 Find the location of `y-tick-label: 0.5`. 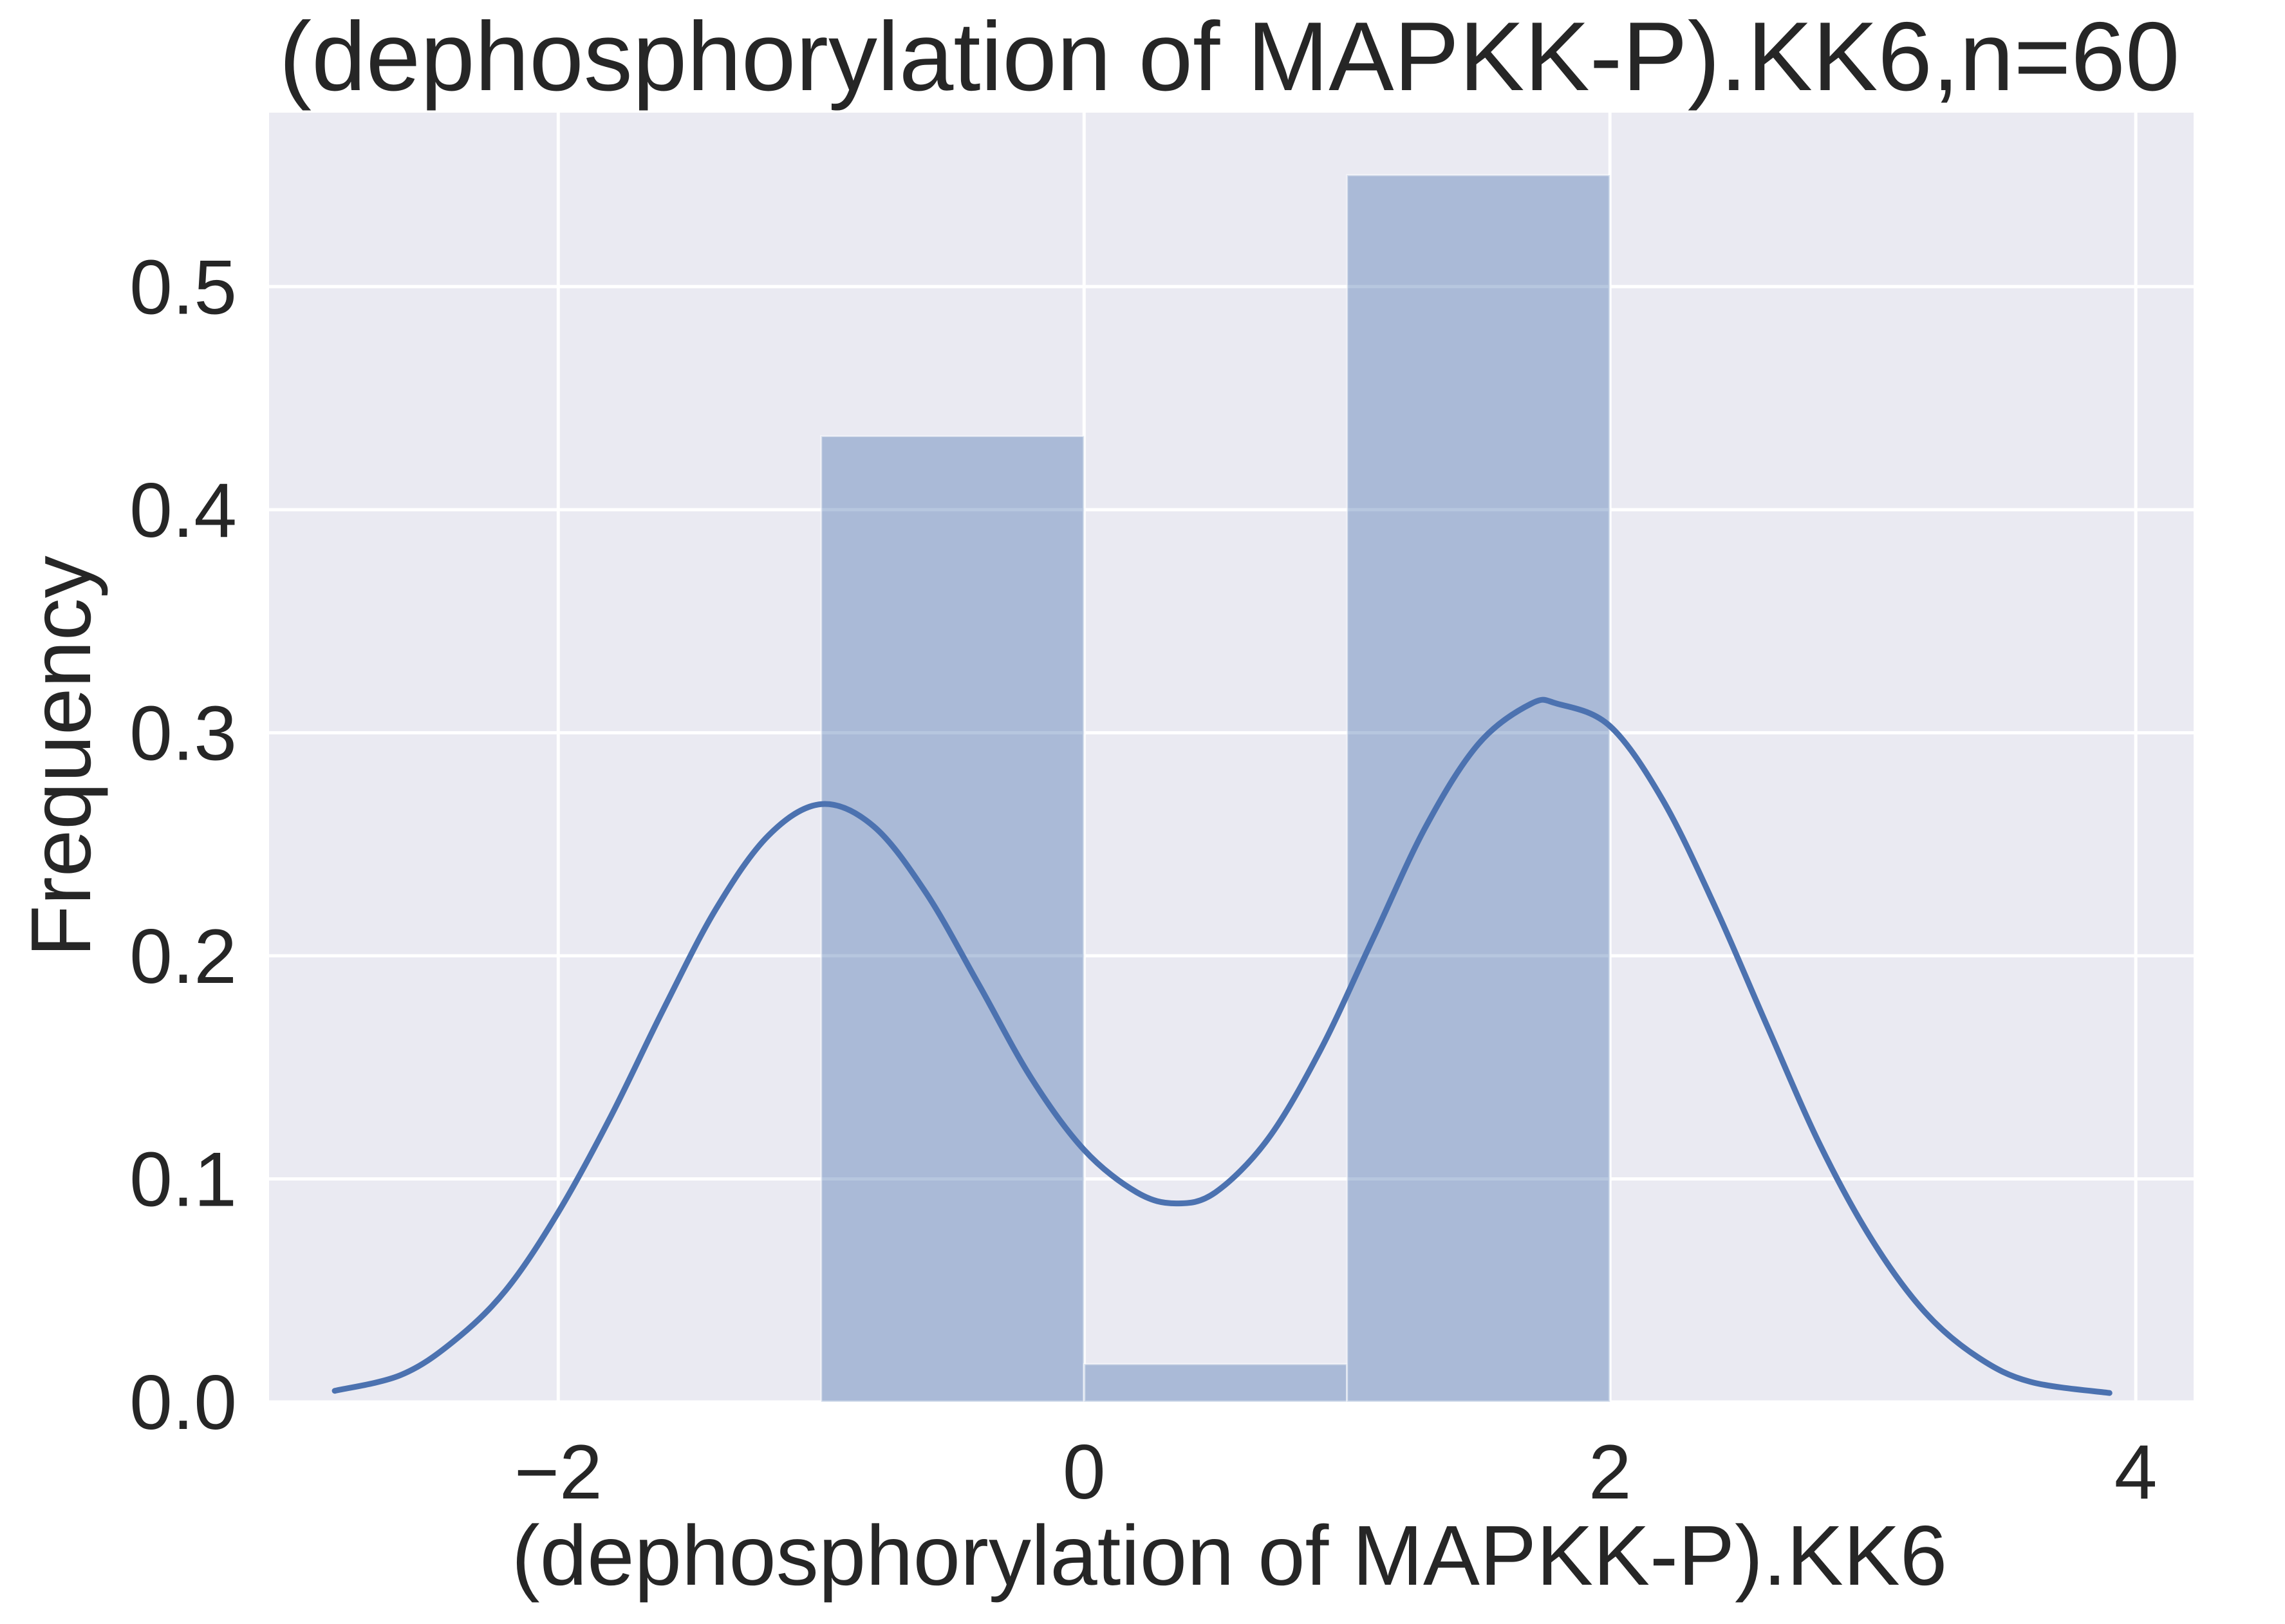

y-tick-label: 0.5 is located at coordinates (183, 287).